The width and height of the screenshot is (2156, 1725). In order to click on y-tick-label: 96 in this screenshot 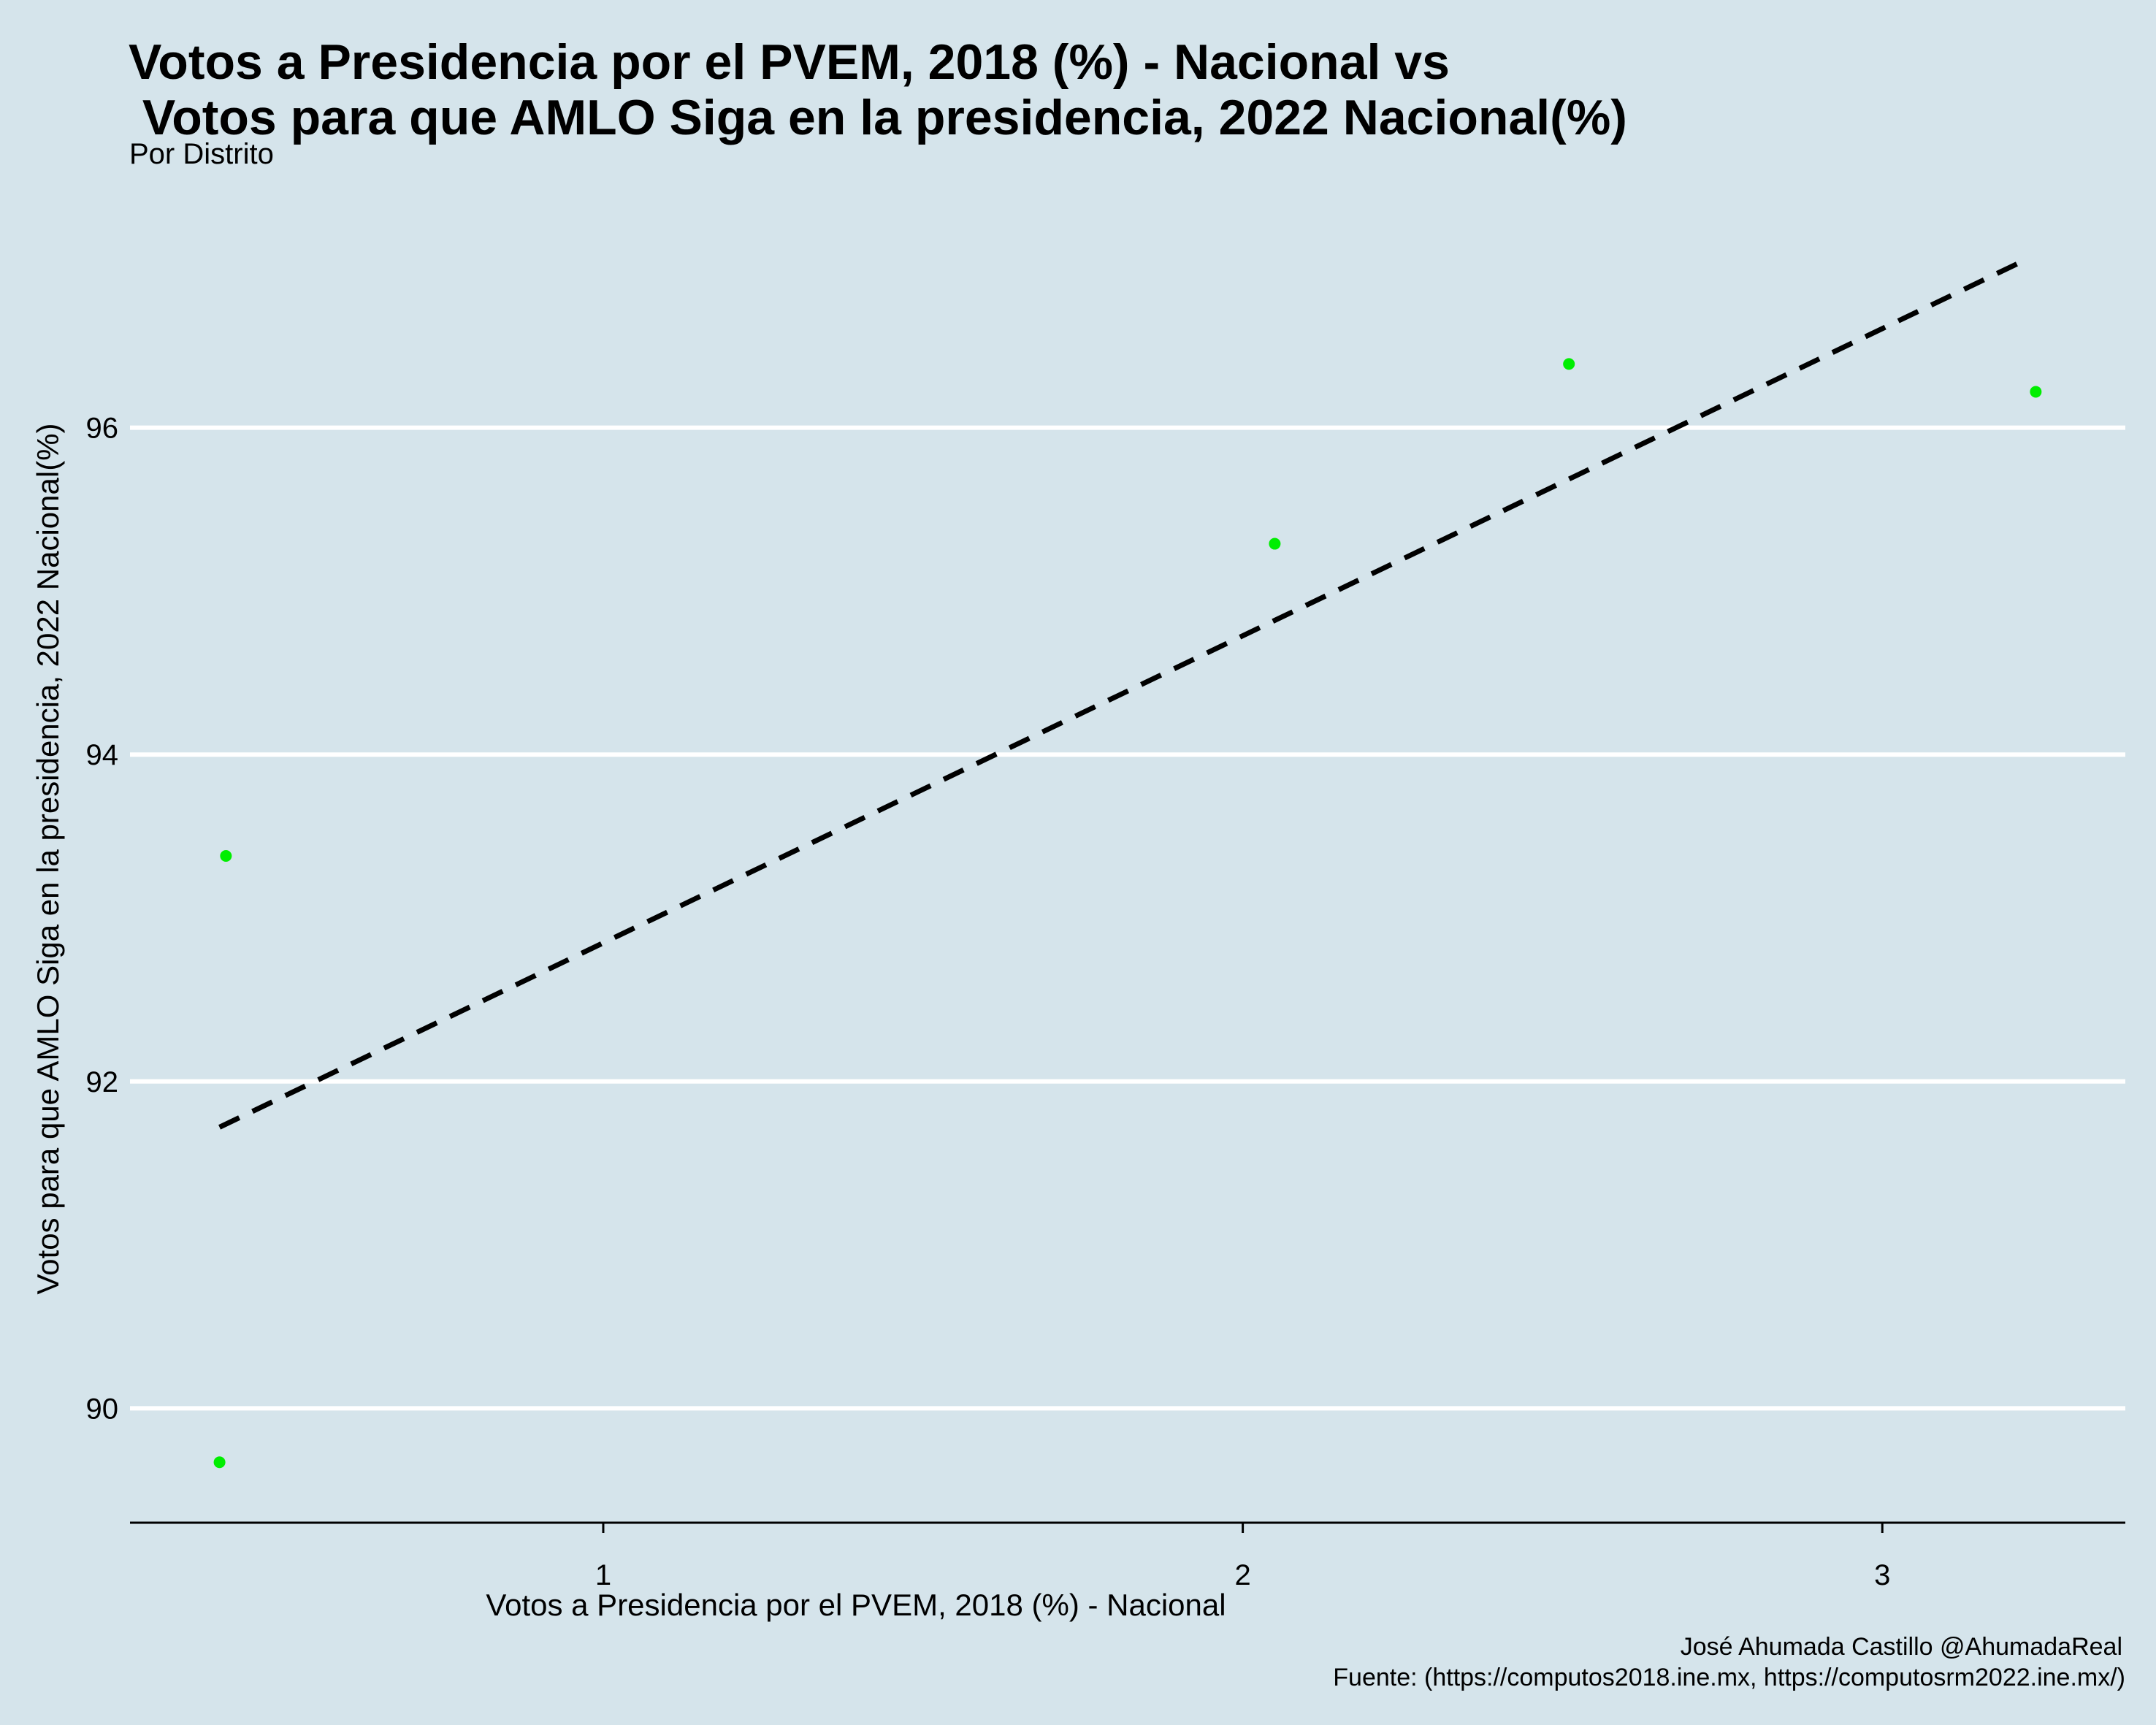, I will do `click(103, 429)`.